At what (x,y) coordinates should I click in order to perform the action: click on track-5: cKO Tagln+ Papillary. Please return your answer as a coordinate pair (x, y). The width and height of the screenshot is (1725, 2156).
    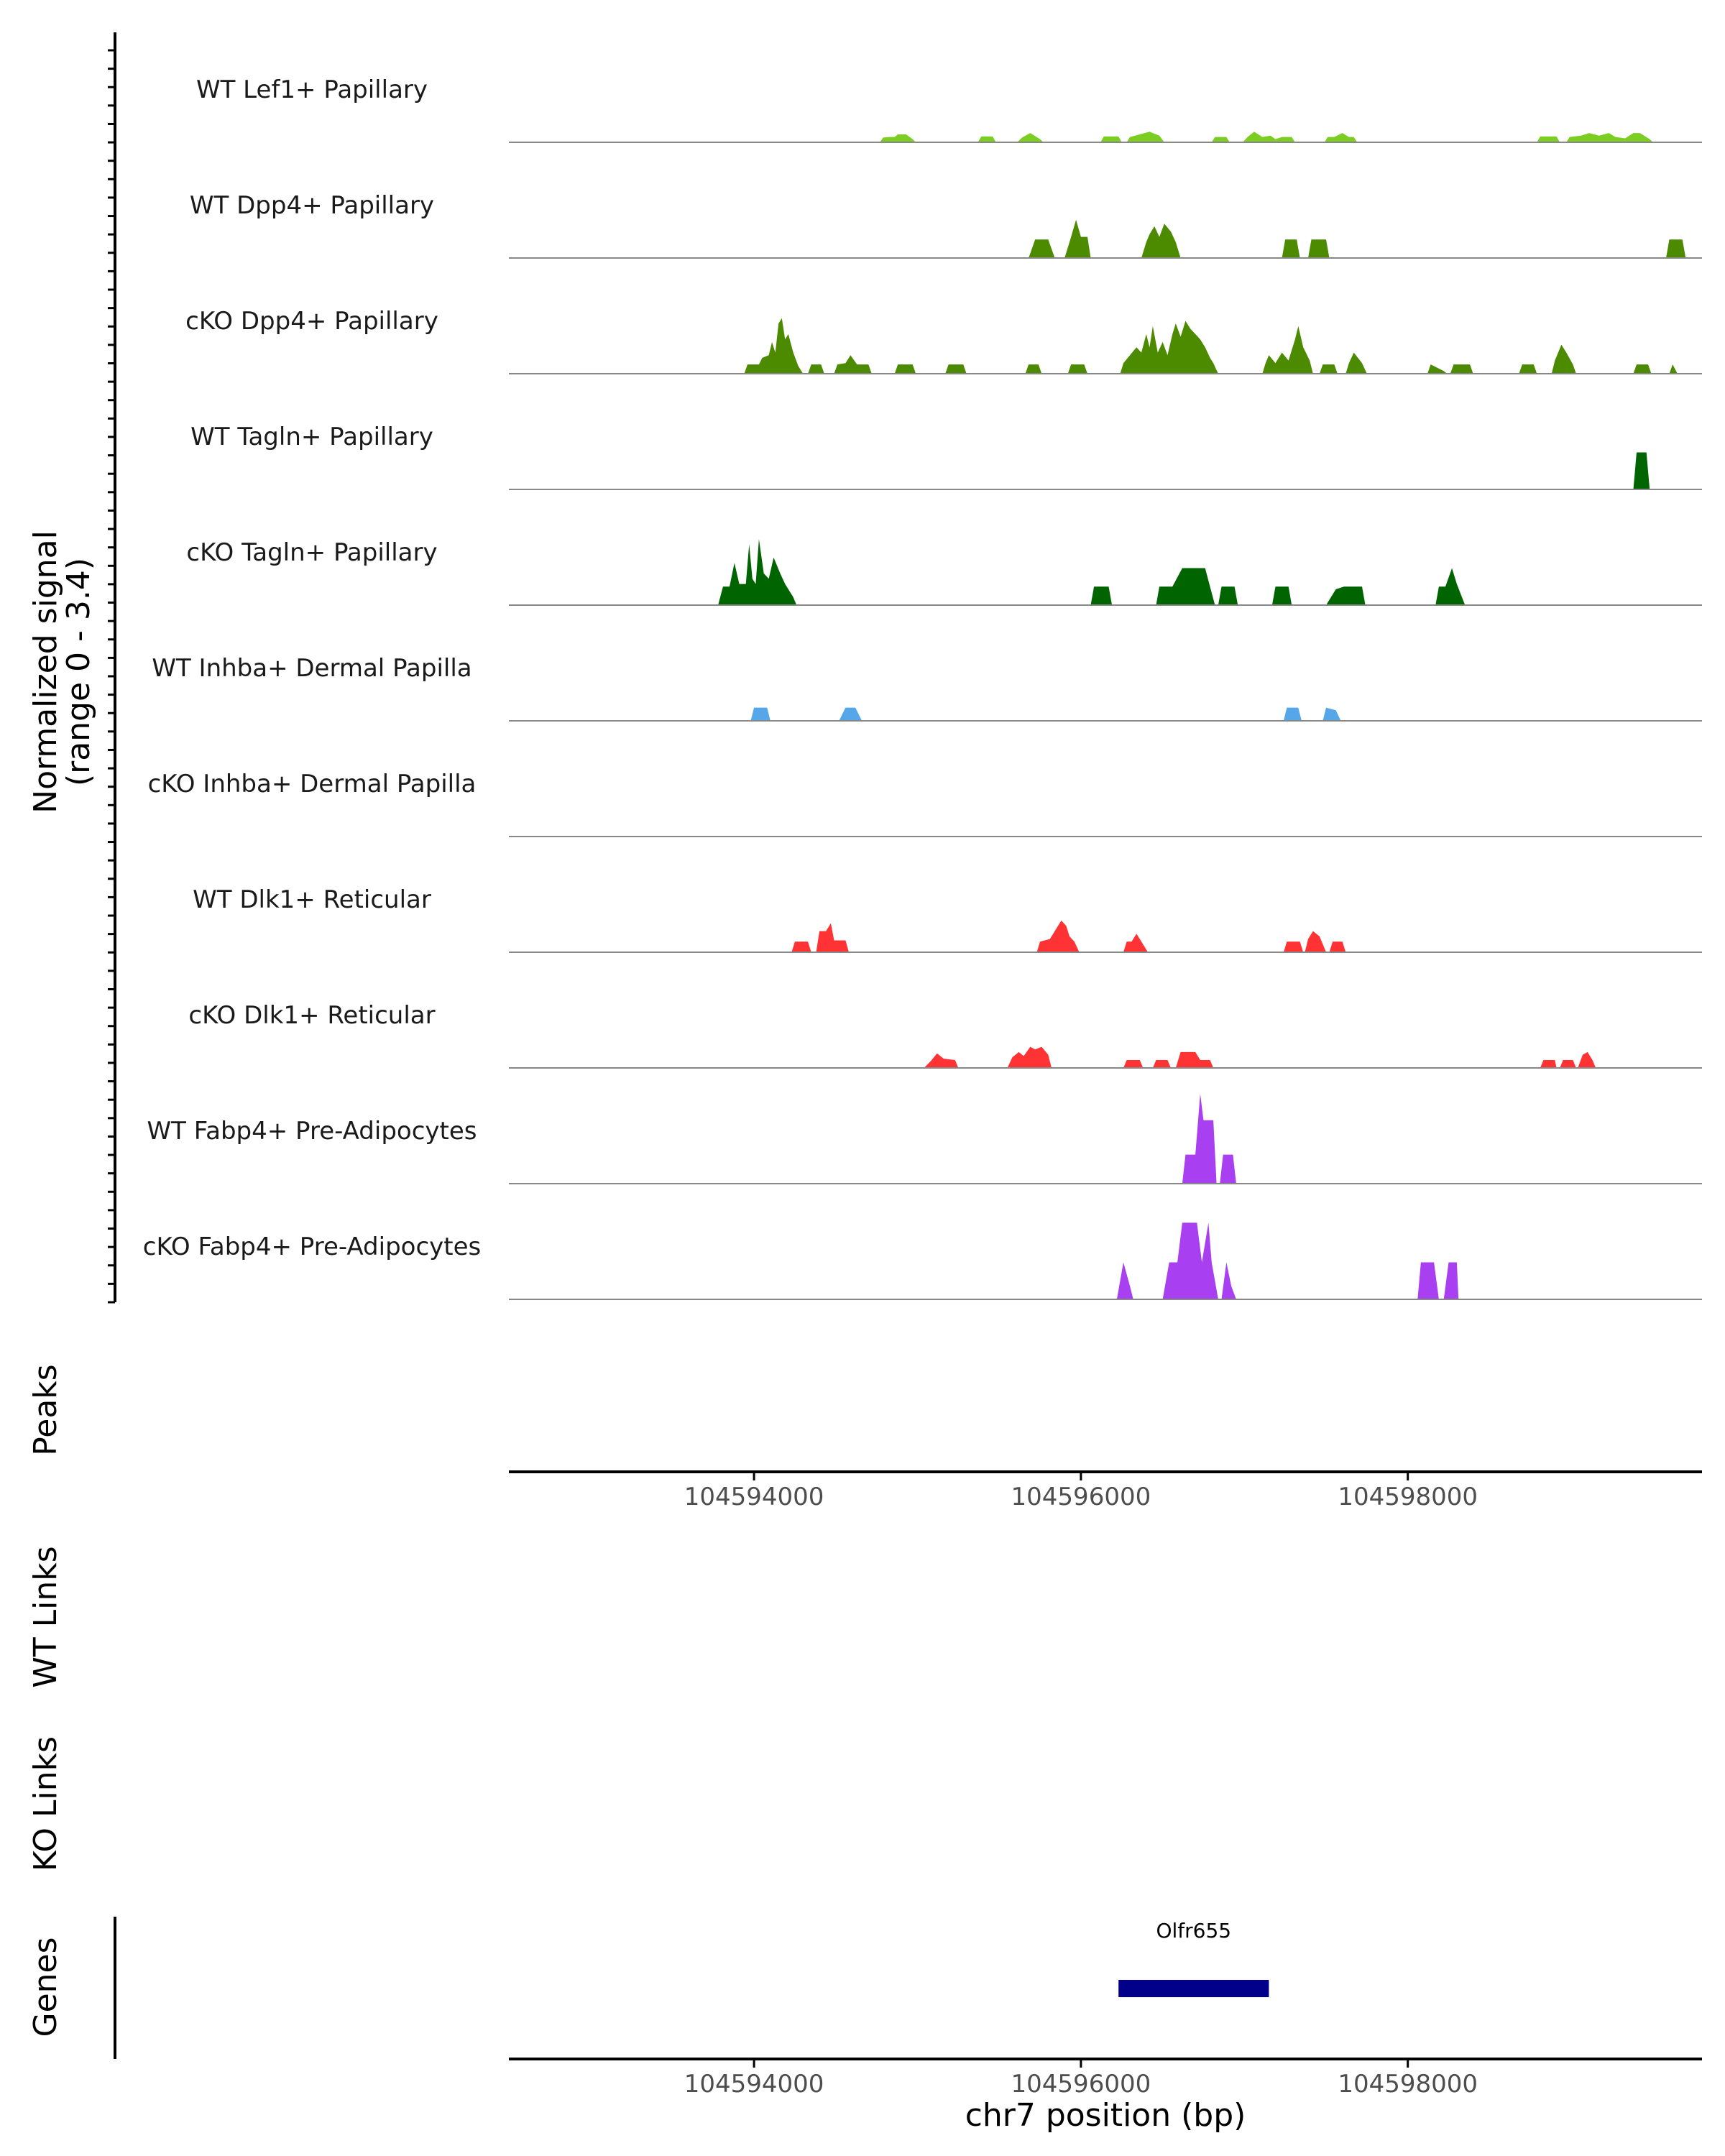
    Looking at the image, I should click on (944, 572).